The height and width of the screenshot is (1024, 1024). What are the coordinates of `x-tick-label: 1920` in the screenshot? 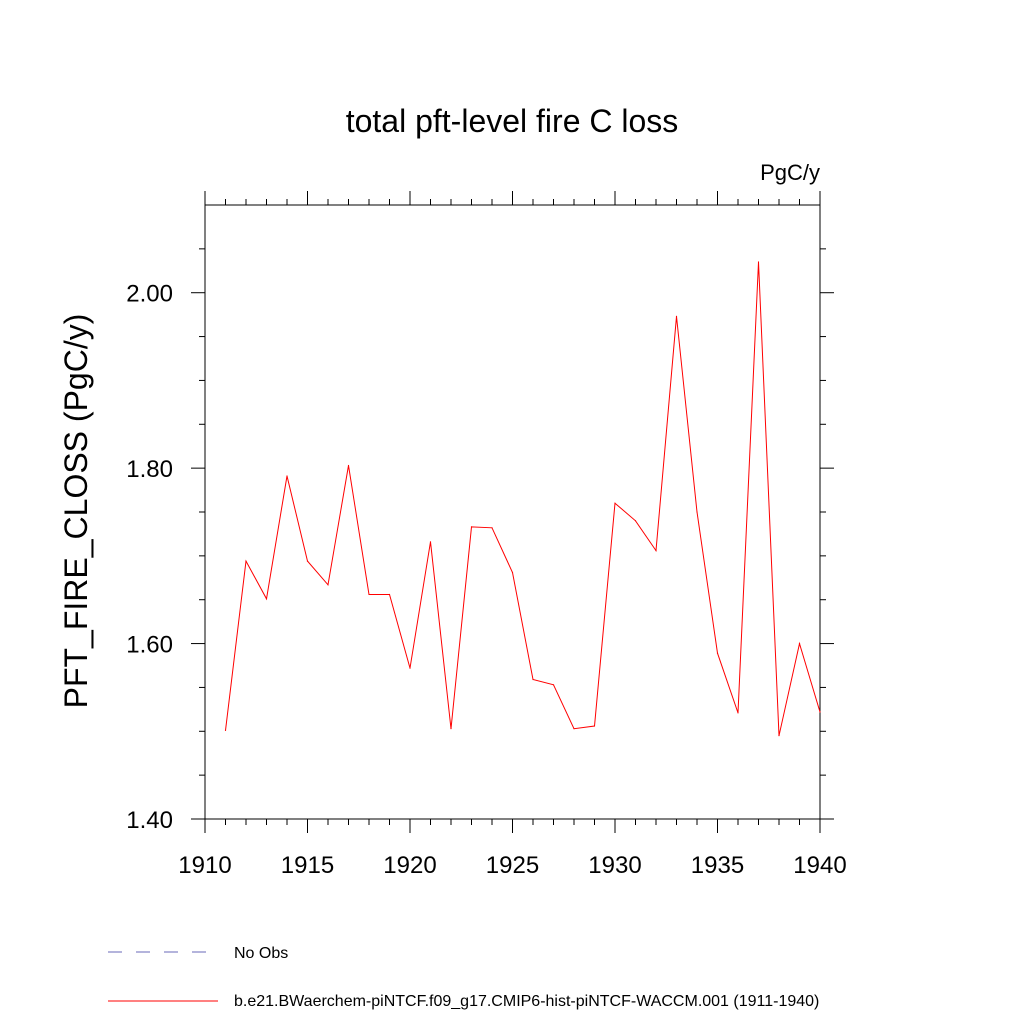 It's located at (409, 865).